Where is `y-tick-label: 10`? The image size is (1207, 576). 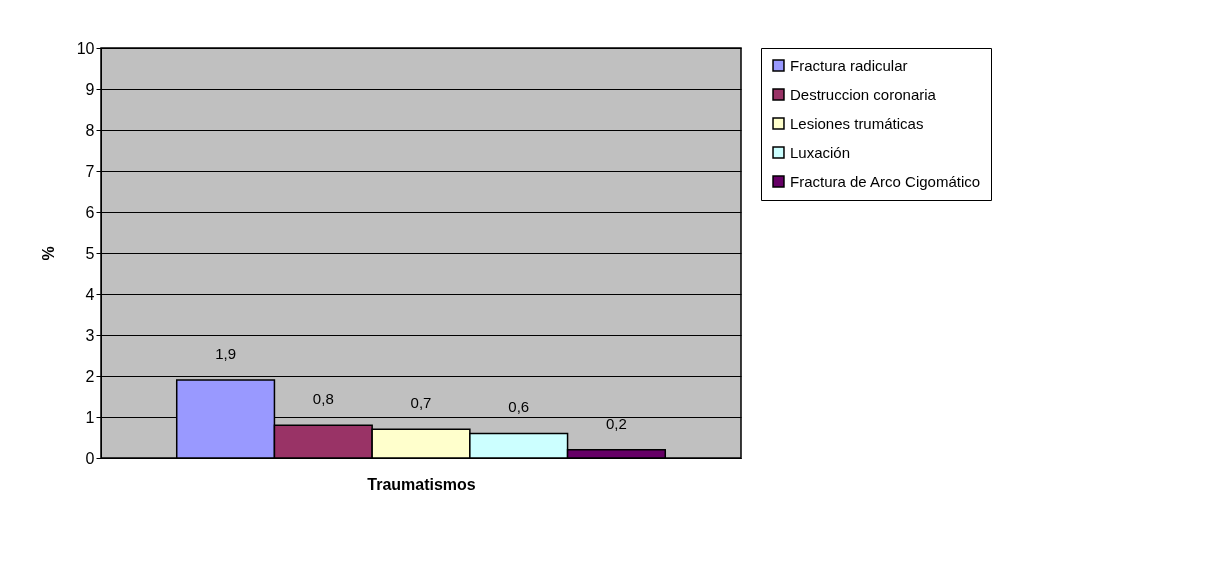 y-tick-label: 10 is located at coordinates (85, 48).